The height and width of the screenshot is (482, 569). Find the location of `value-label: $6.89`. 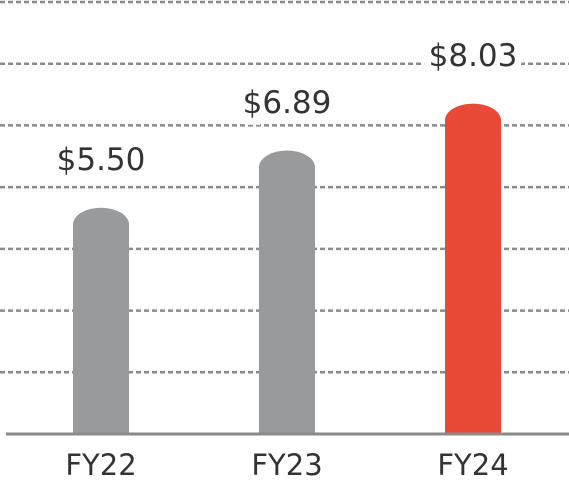

value-label: $6.89 is located at coordinates (287, 103).